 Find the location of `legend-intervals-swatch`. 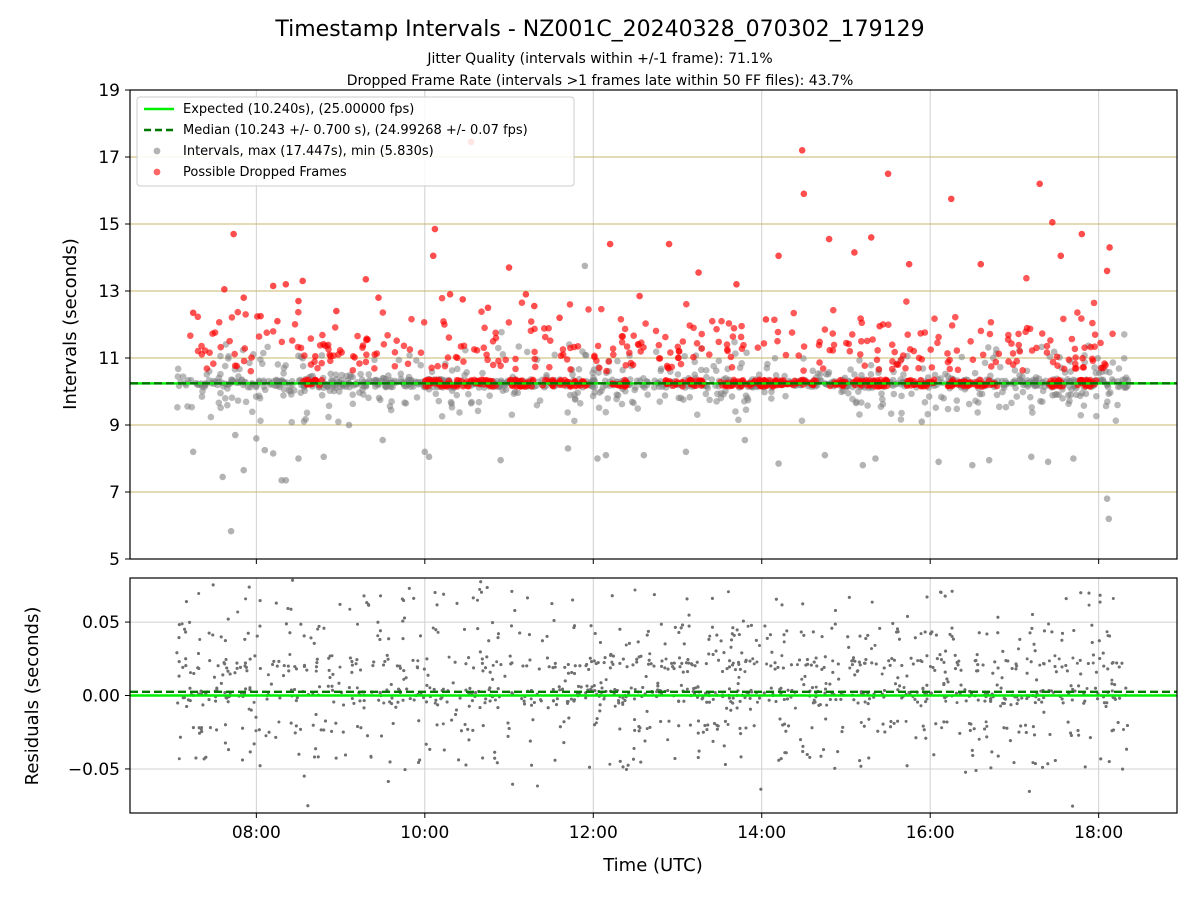

legend-intervals-swatch is located at coordinates (157, 151).